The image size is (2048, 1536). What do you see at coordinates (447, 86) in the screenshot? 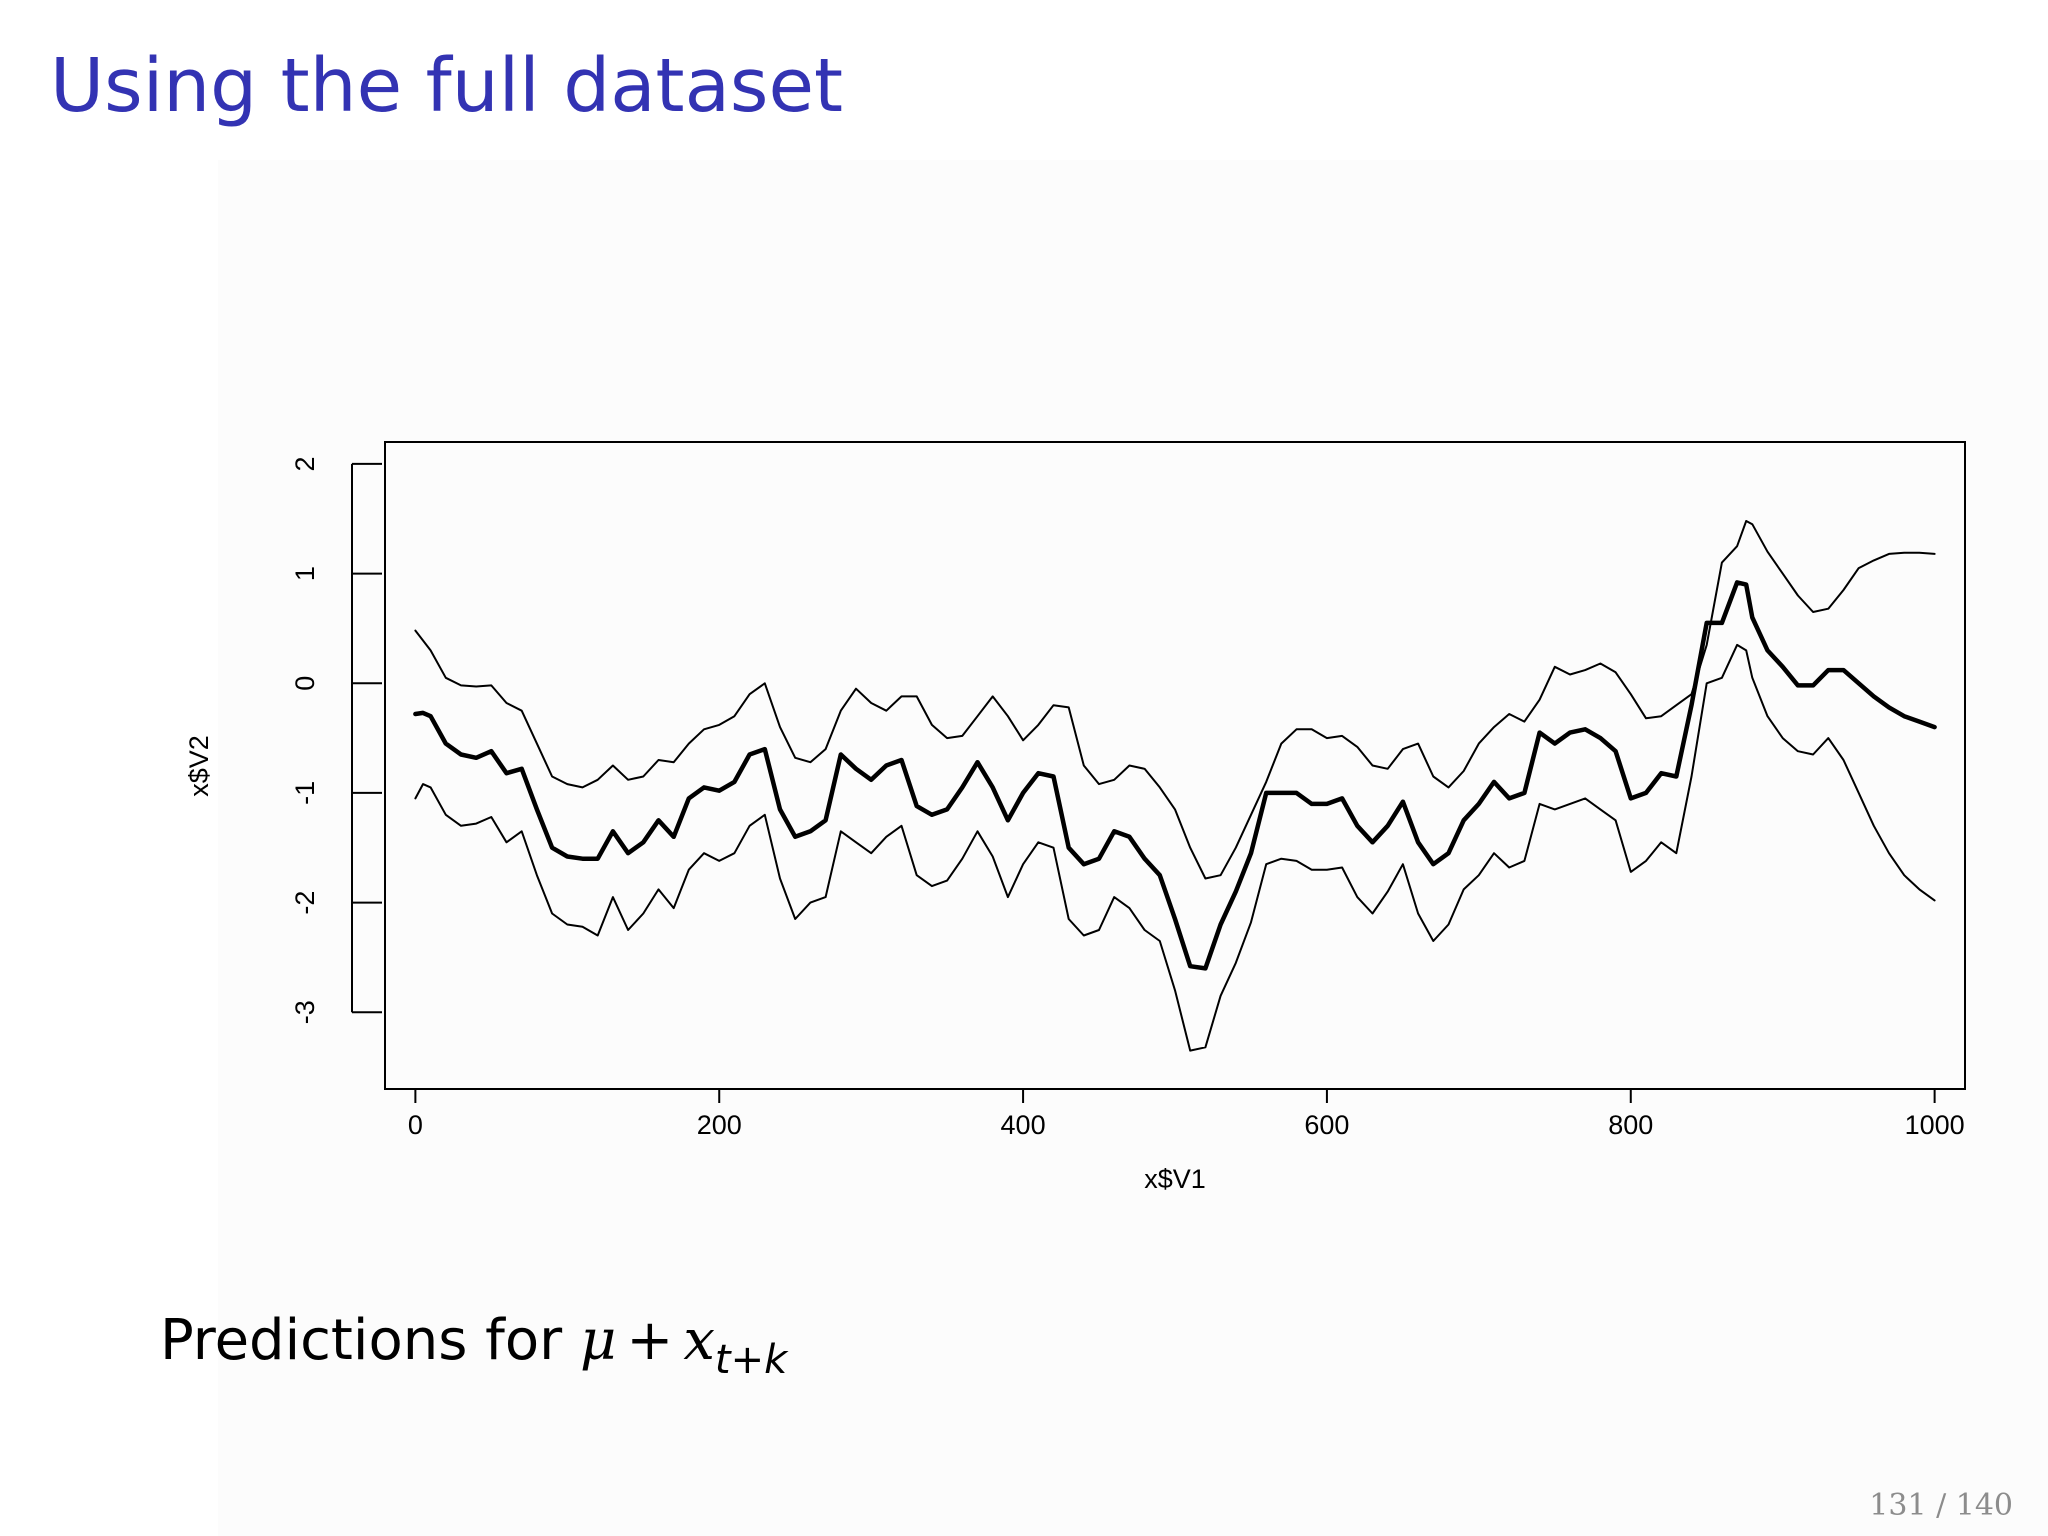
I see `slide-title: Using the full dataset` at bounding box center [447, 86].